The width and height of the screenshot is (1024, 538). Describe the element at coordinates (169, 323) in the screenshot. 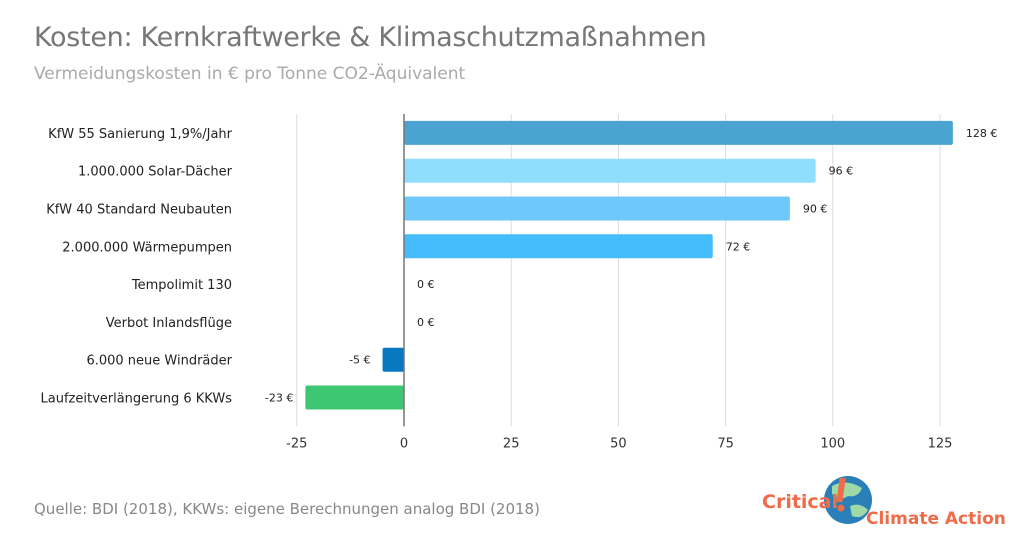

I see `category-label: Verbot Inlandsflüge` at that location.